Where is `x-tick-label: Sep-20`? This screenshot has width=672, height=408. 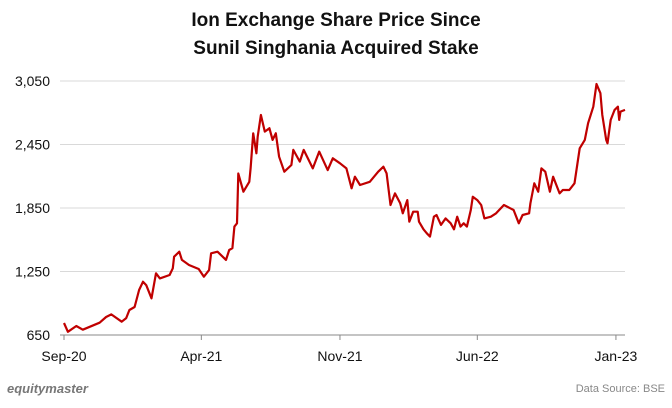 x-tick-label: Sep-20 is located at coordinates (63, 356).